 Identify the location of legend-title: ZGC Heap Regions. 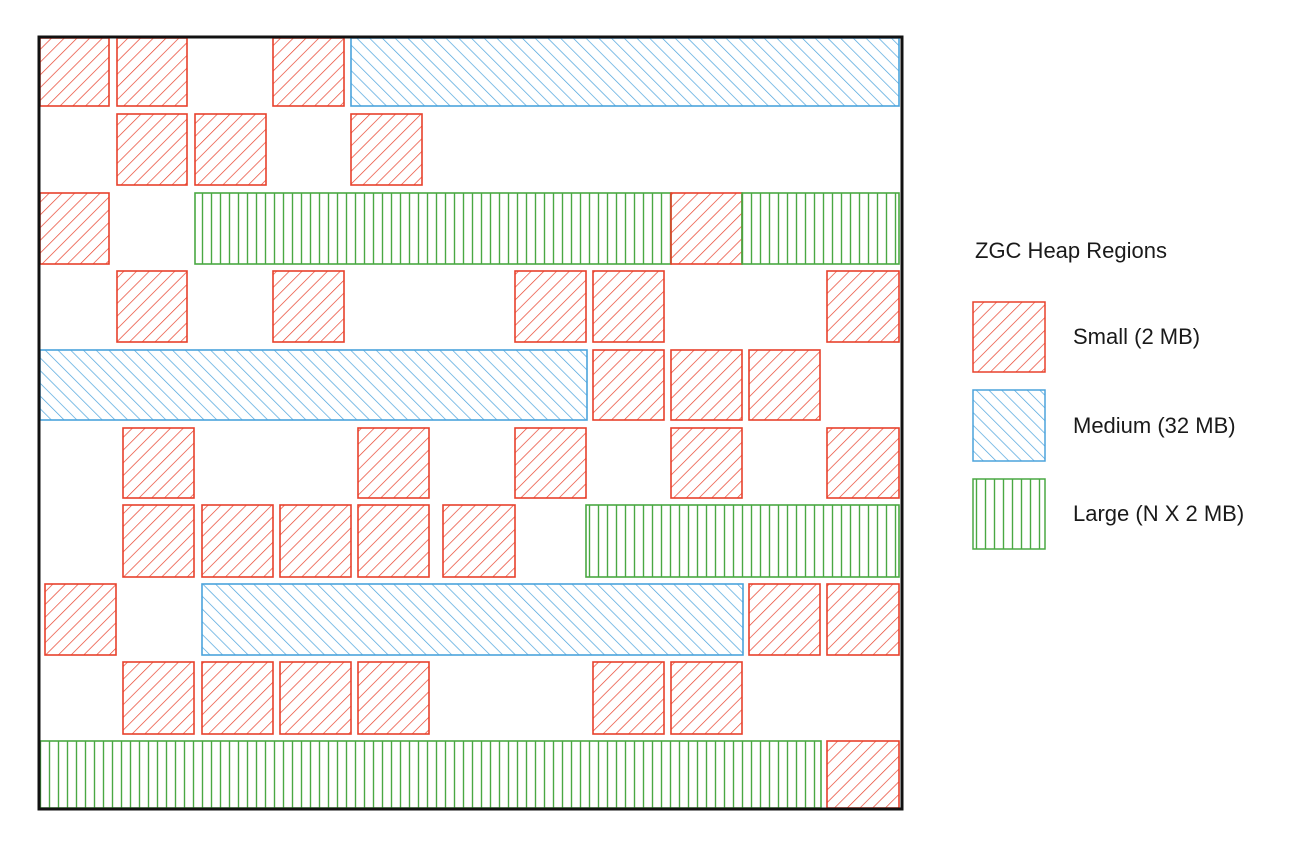
(1071, 250).